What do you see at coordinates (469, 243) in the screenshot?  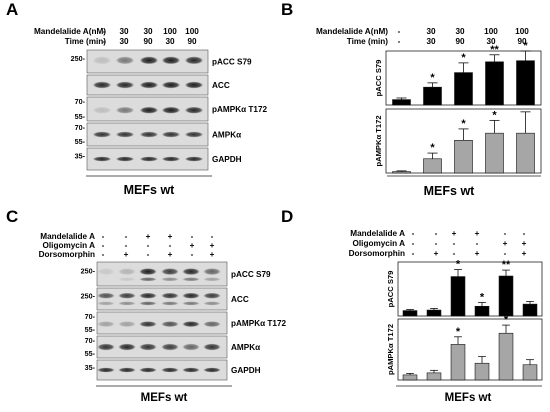 I see `header-d-values: - - + + - -- - - - + +- + - + - +` at bounding box center [469, 243].